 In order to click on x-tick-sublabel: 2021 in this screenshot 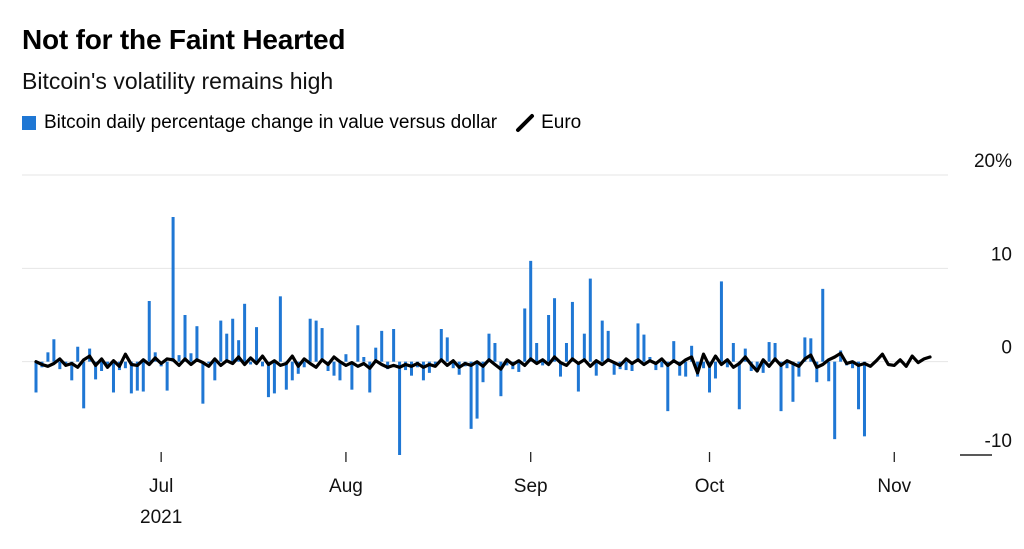, I will do `click(161, 517)`.